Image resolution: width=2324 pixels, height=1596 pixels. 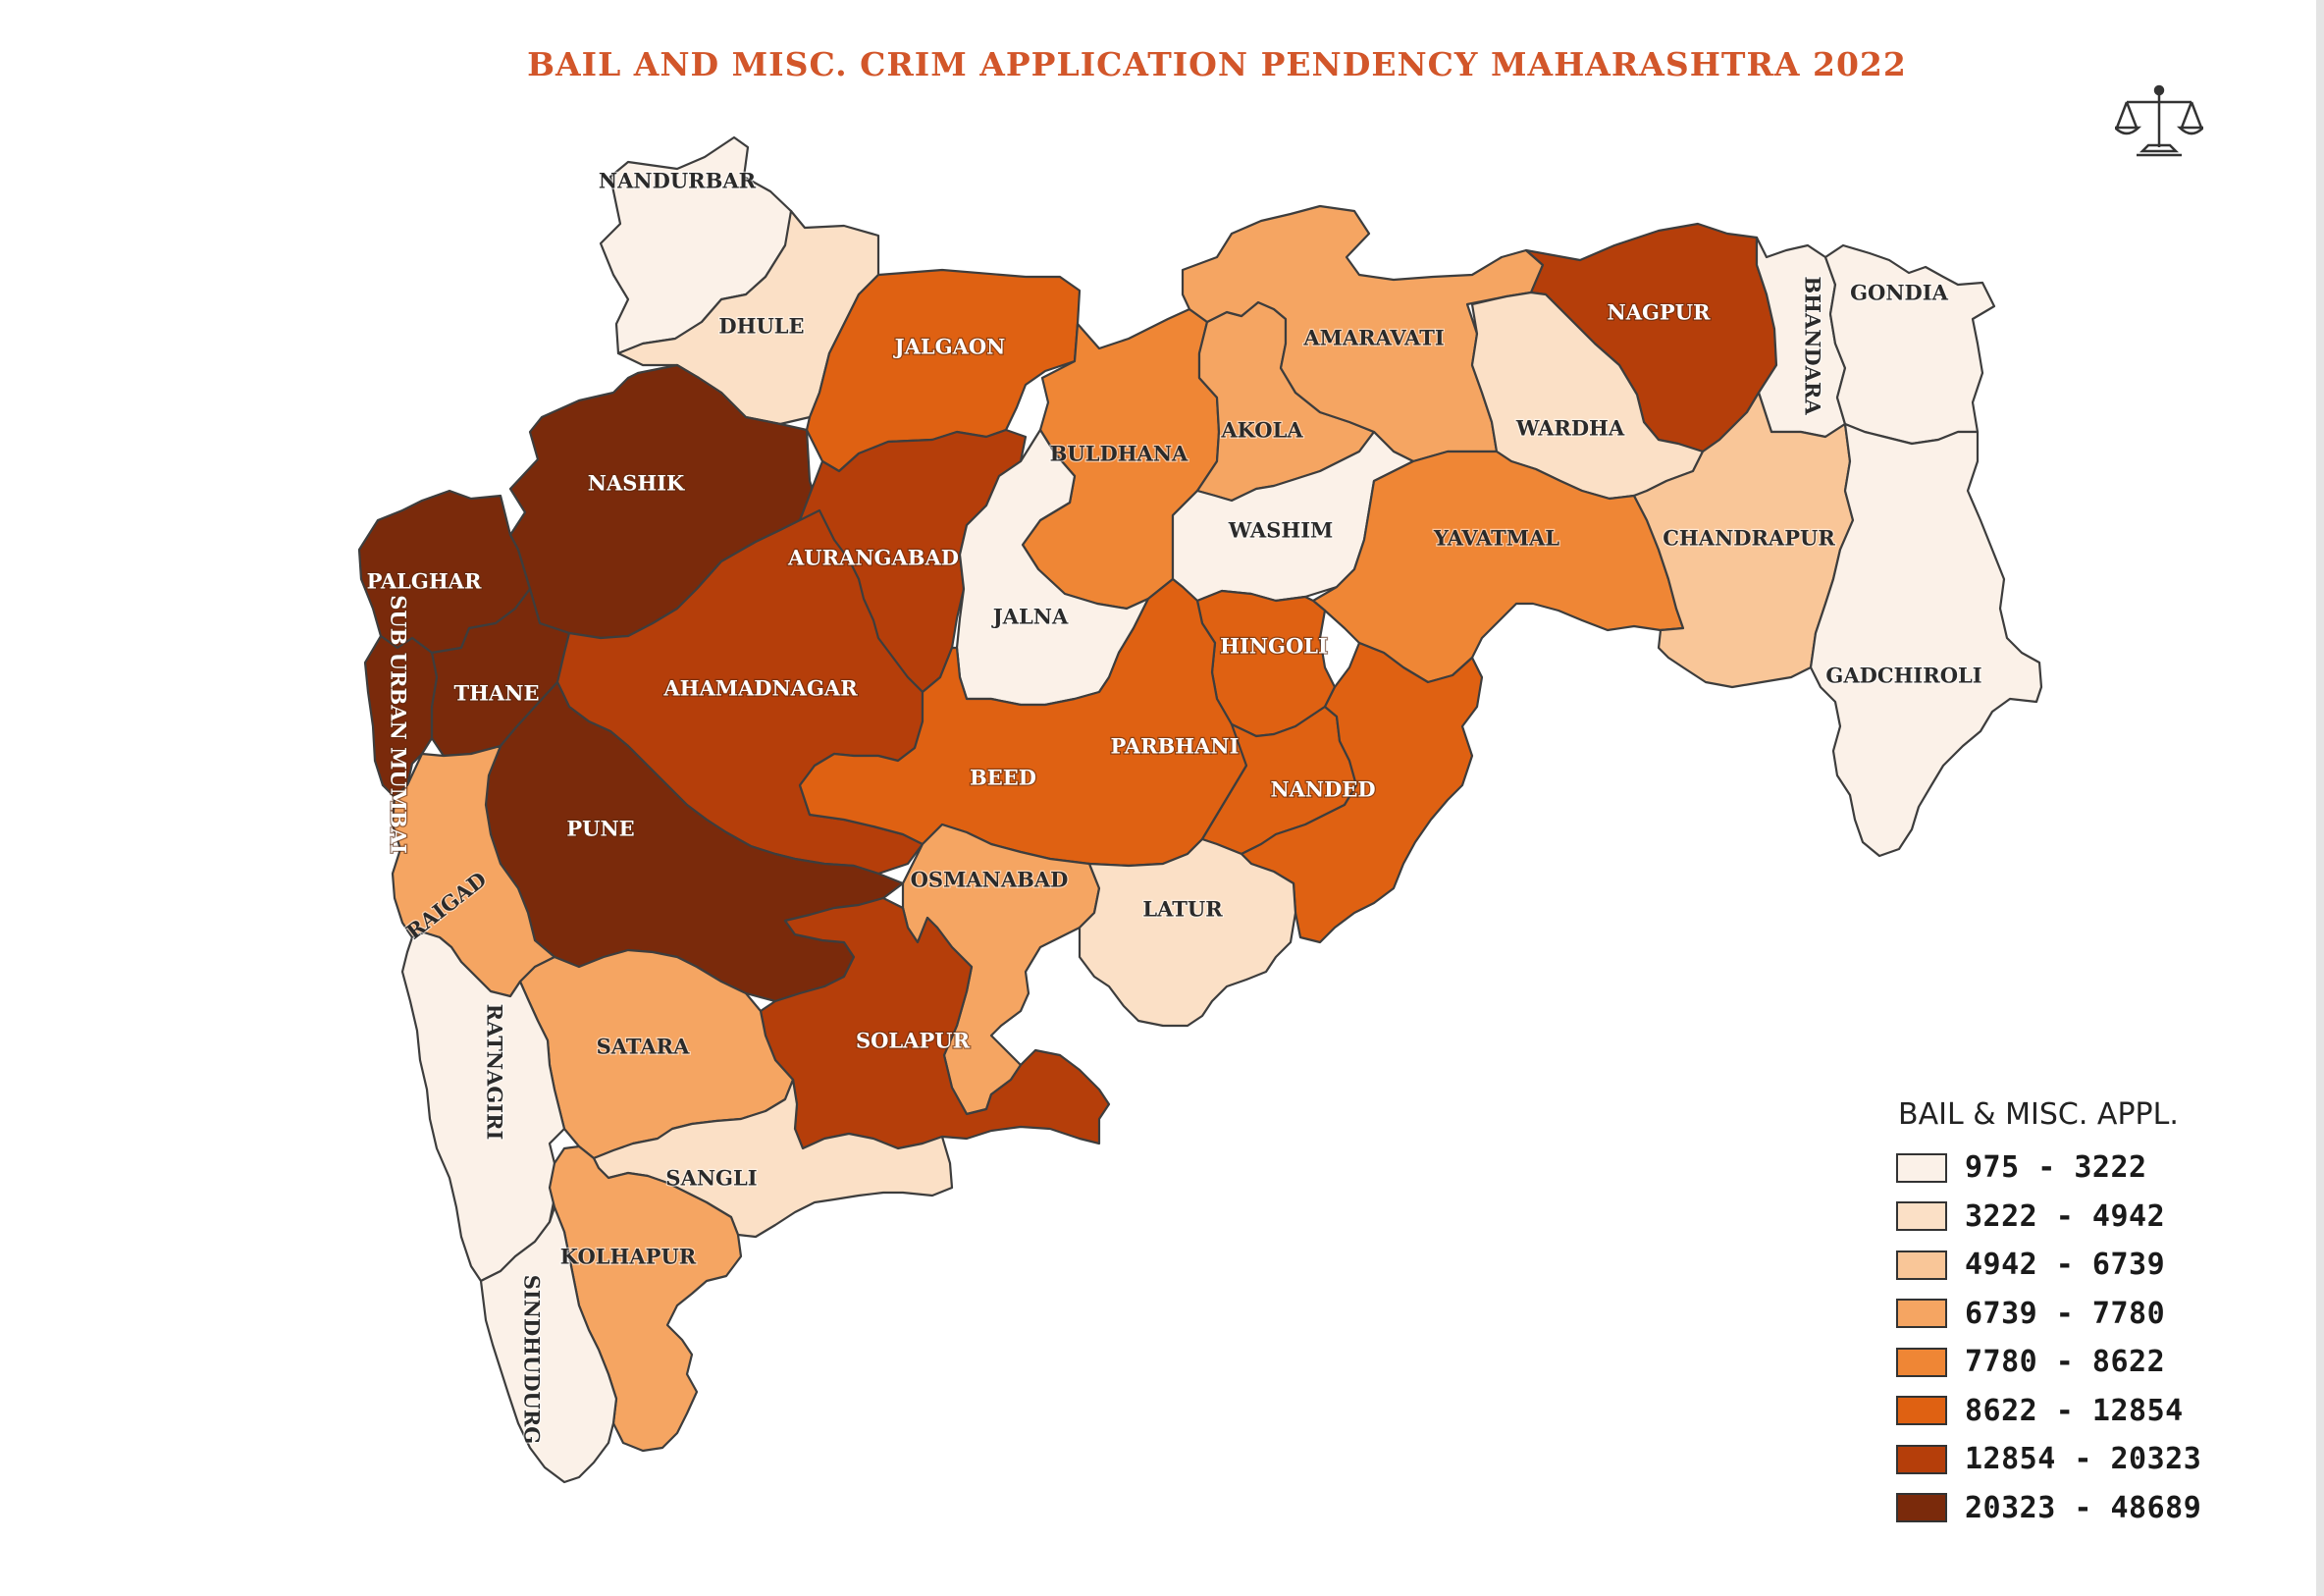 What do you see at coordinates (2056, 1168) in the screenshot?
I see `legend-label: 975 - 3222` at bounding box center [2056, 1168].